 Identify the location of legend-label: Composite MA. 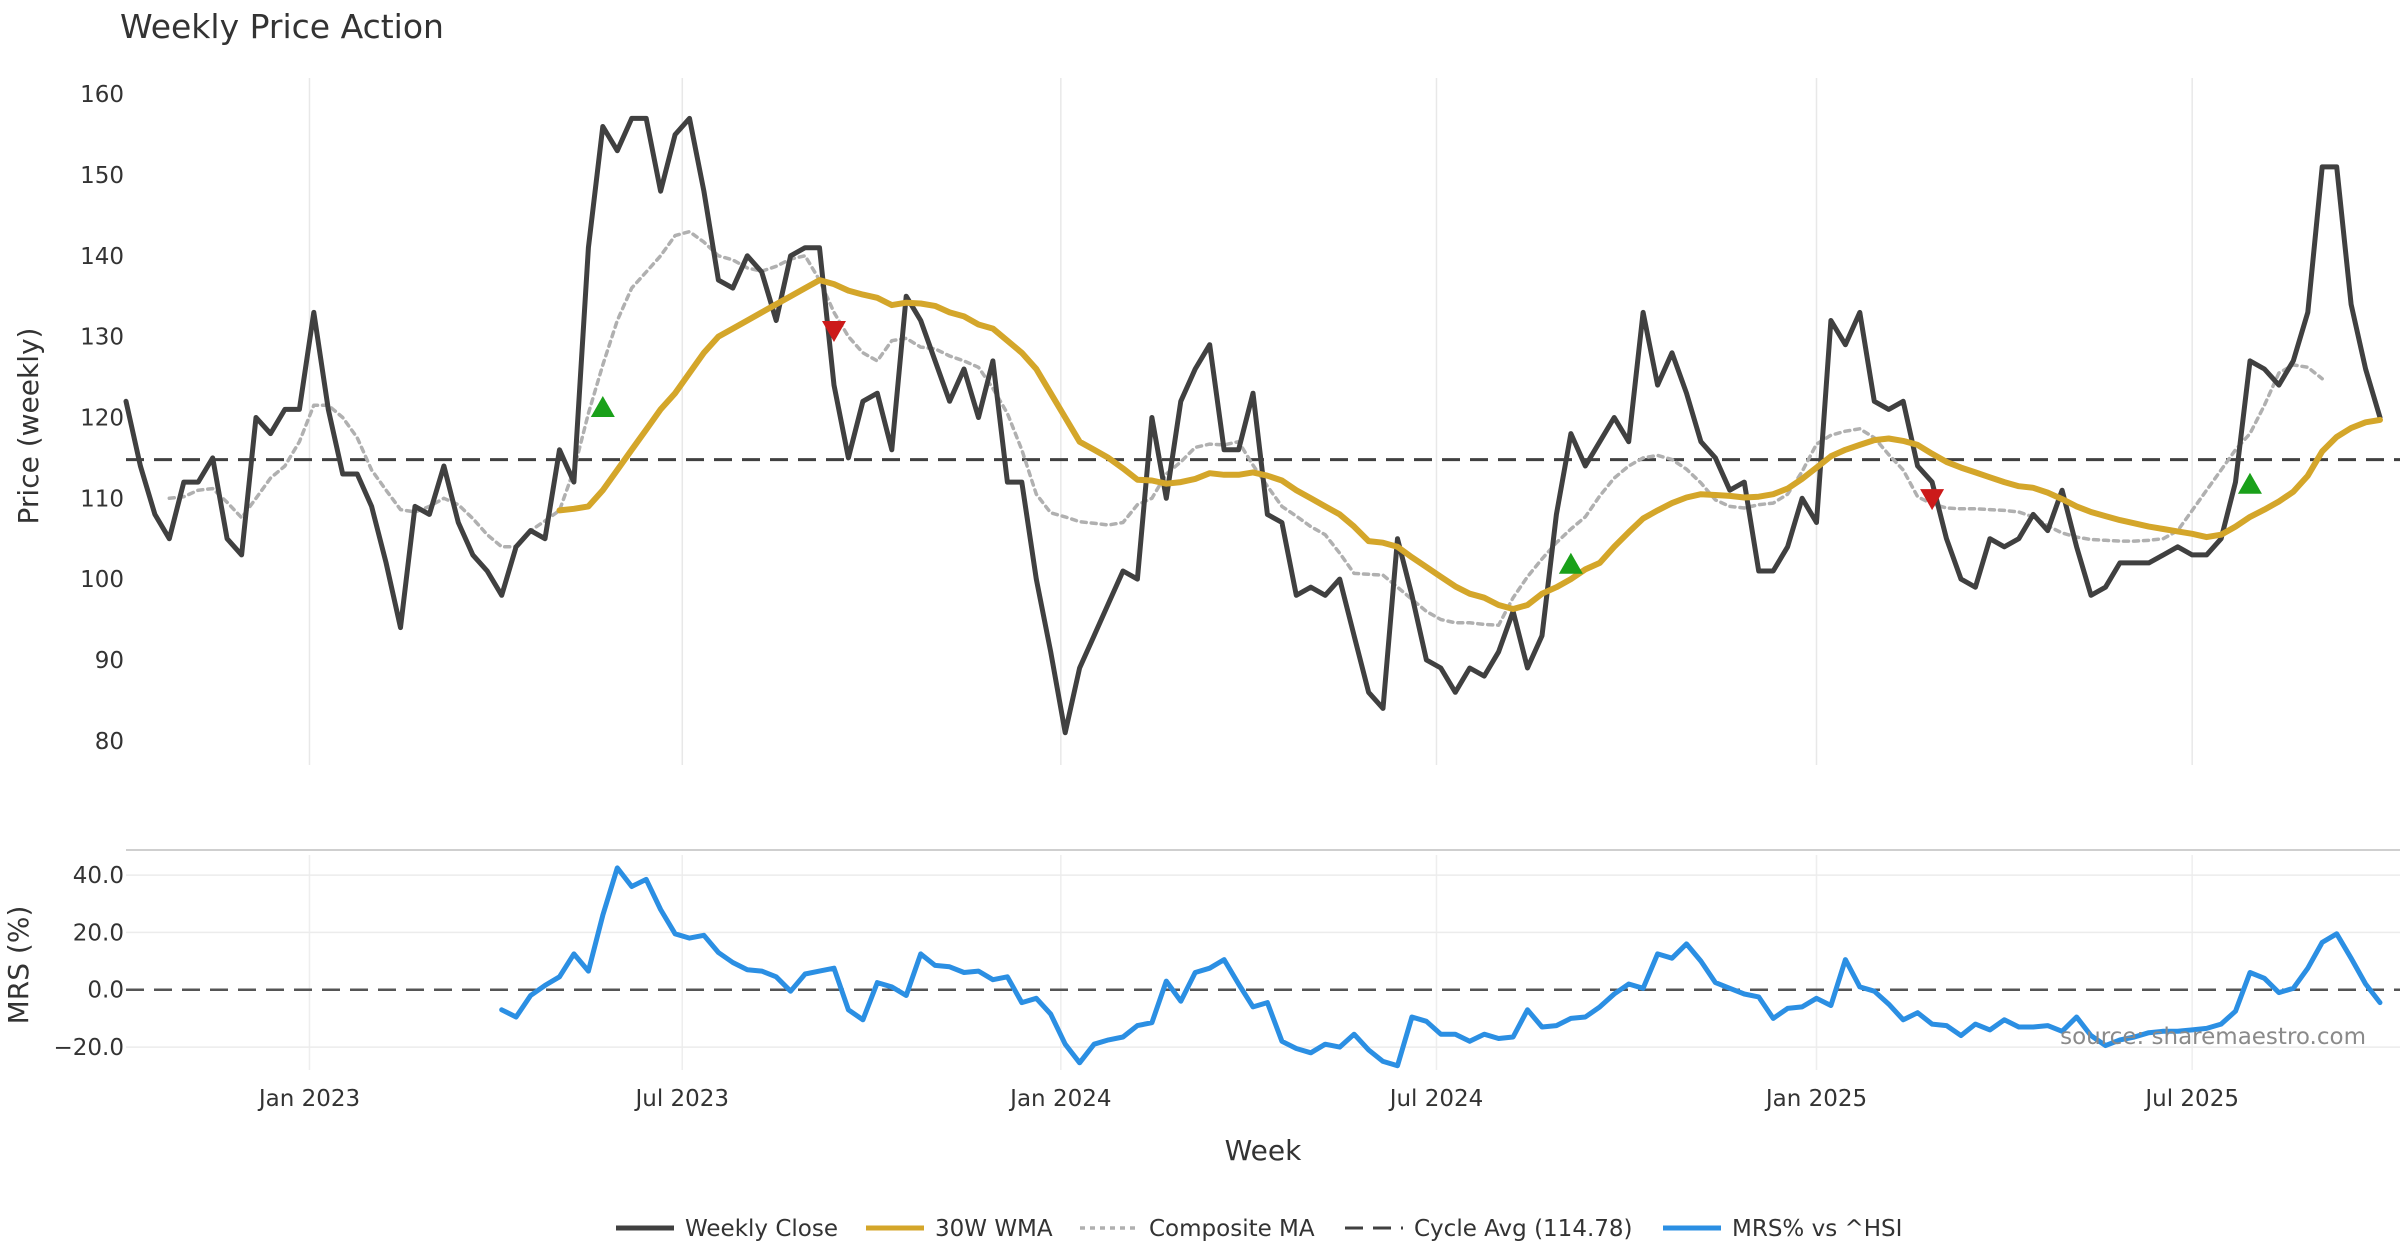
(1232, 1229).